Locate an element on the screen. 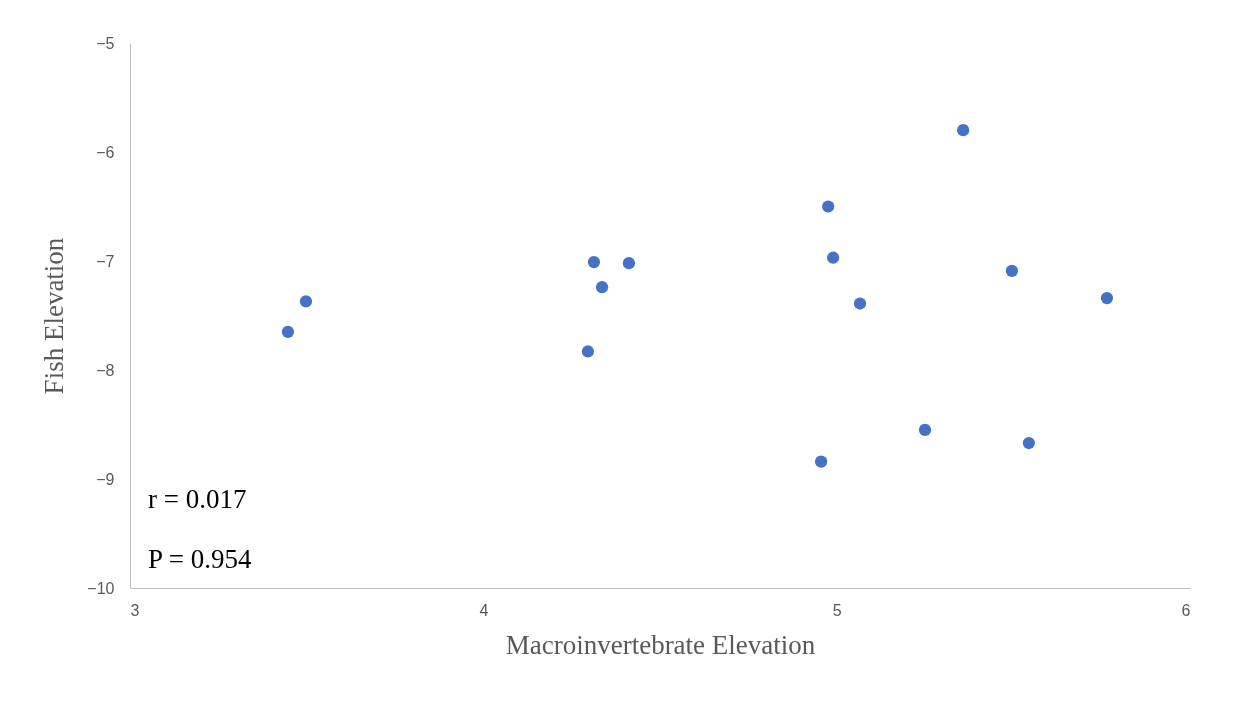  y-tick-label: −7 is located at coordinates (105, 261).